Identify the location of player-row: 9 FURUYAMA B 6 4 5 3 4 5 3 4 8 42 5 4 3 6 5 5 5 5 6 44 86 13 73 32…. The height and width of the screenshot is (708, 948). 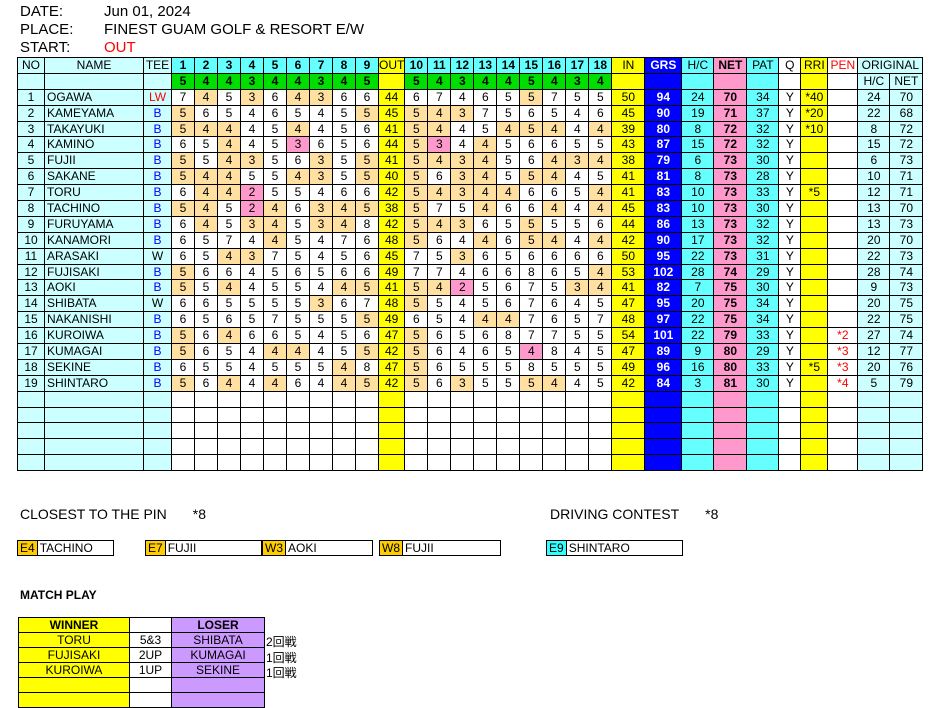
(470, 224).